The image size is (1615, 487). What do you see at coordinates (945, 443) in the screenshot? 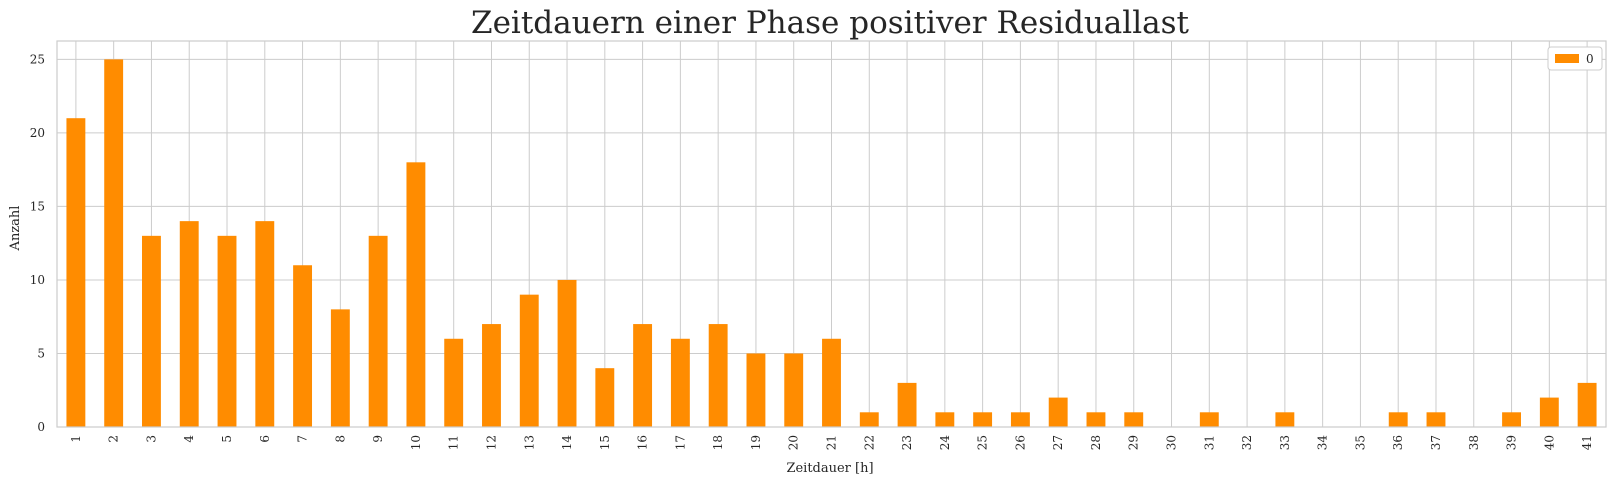
I see `x-tick-label: 24` at bounding box center [945, 443].